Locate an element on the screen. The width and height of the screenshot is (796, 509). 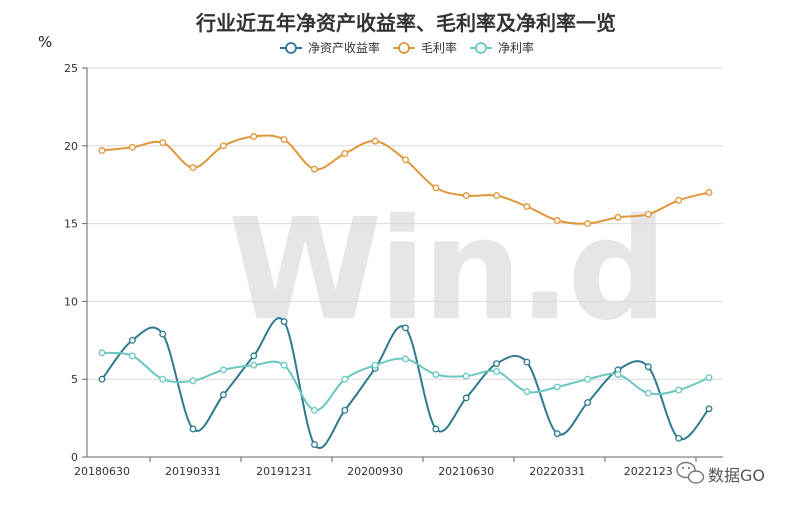
legend-item: 毛利率 is located at coordinates (425, 47).